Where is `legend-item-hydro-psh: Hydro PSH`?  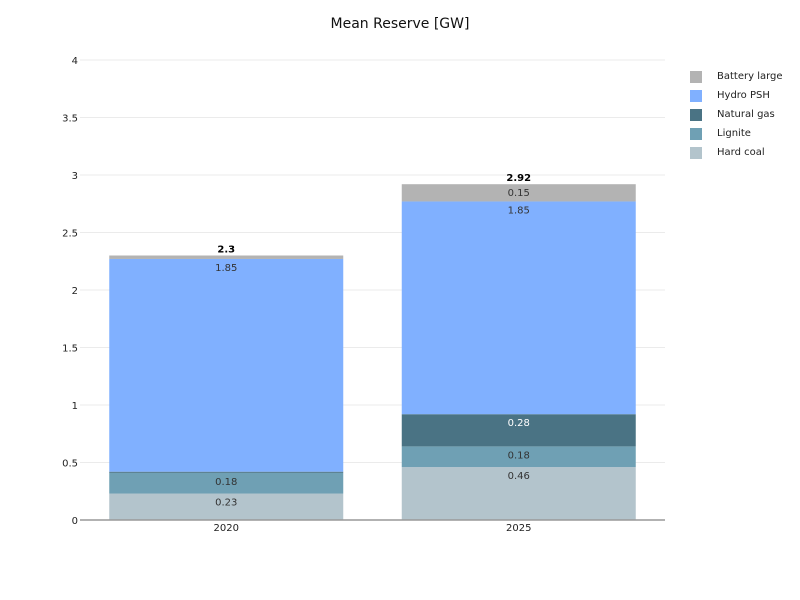
legend-item-hydro-psh: Hydro PSH is located at coordinates (736, 95).